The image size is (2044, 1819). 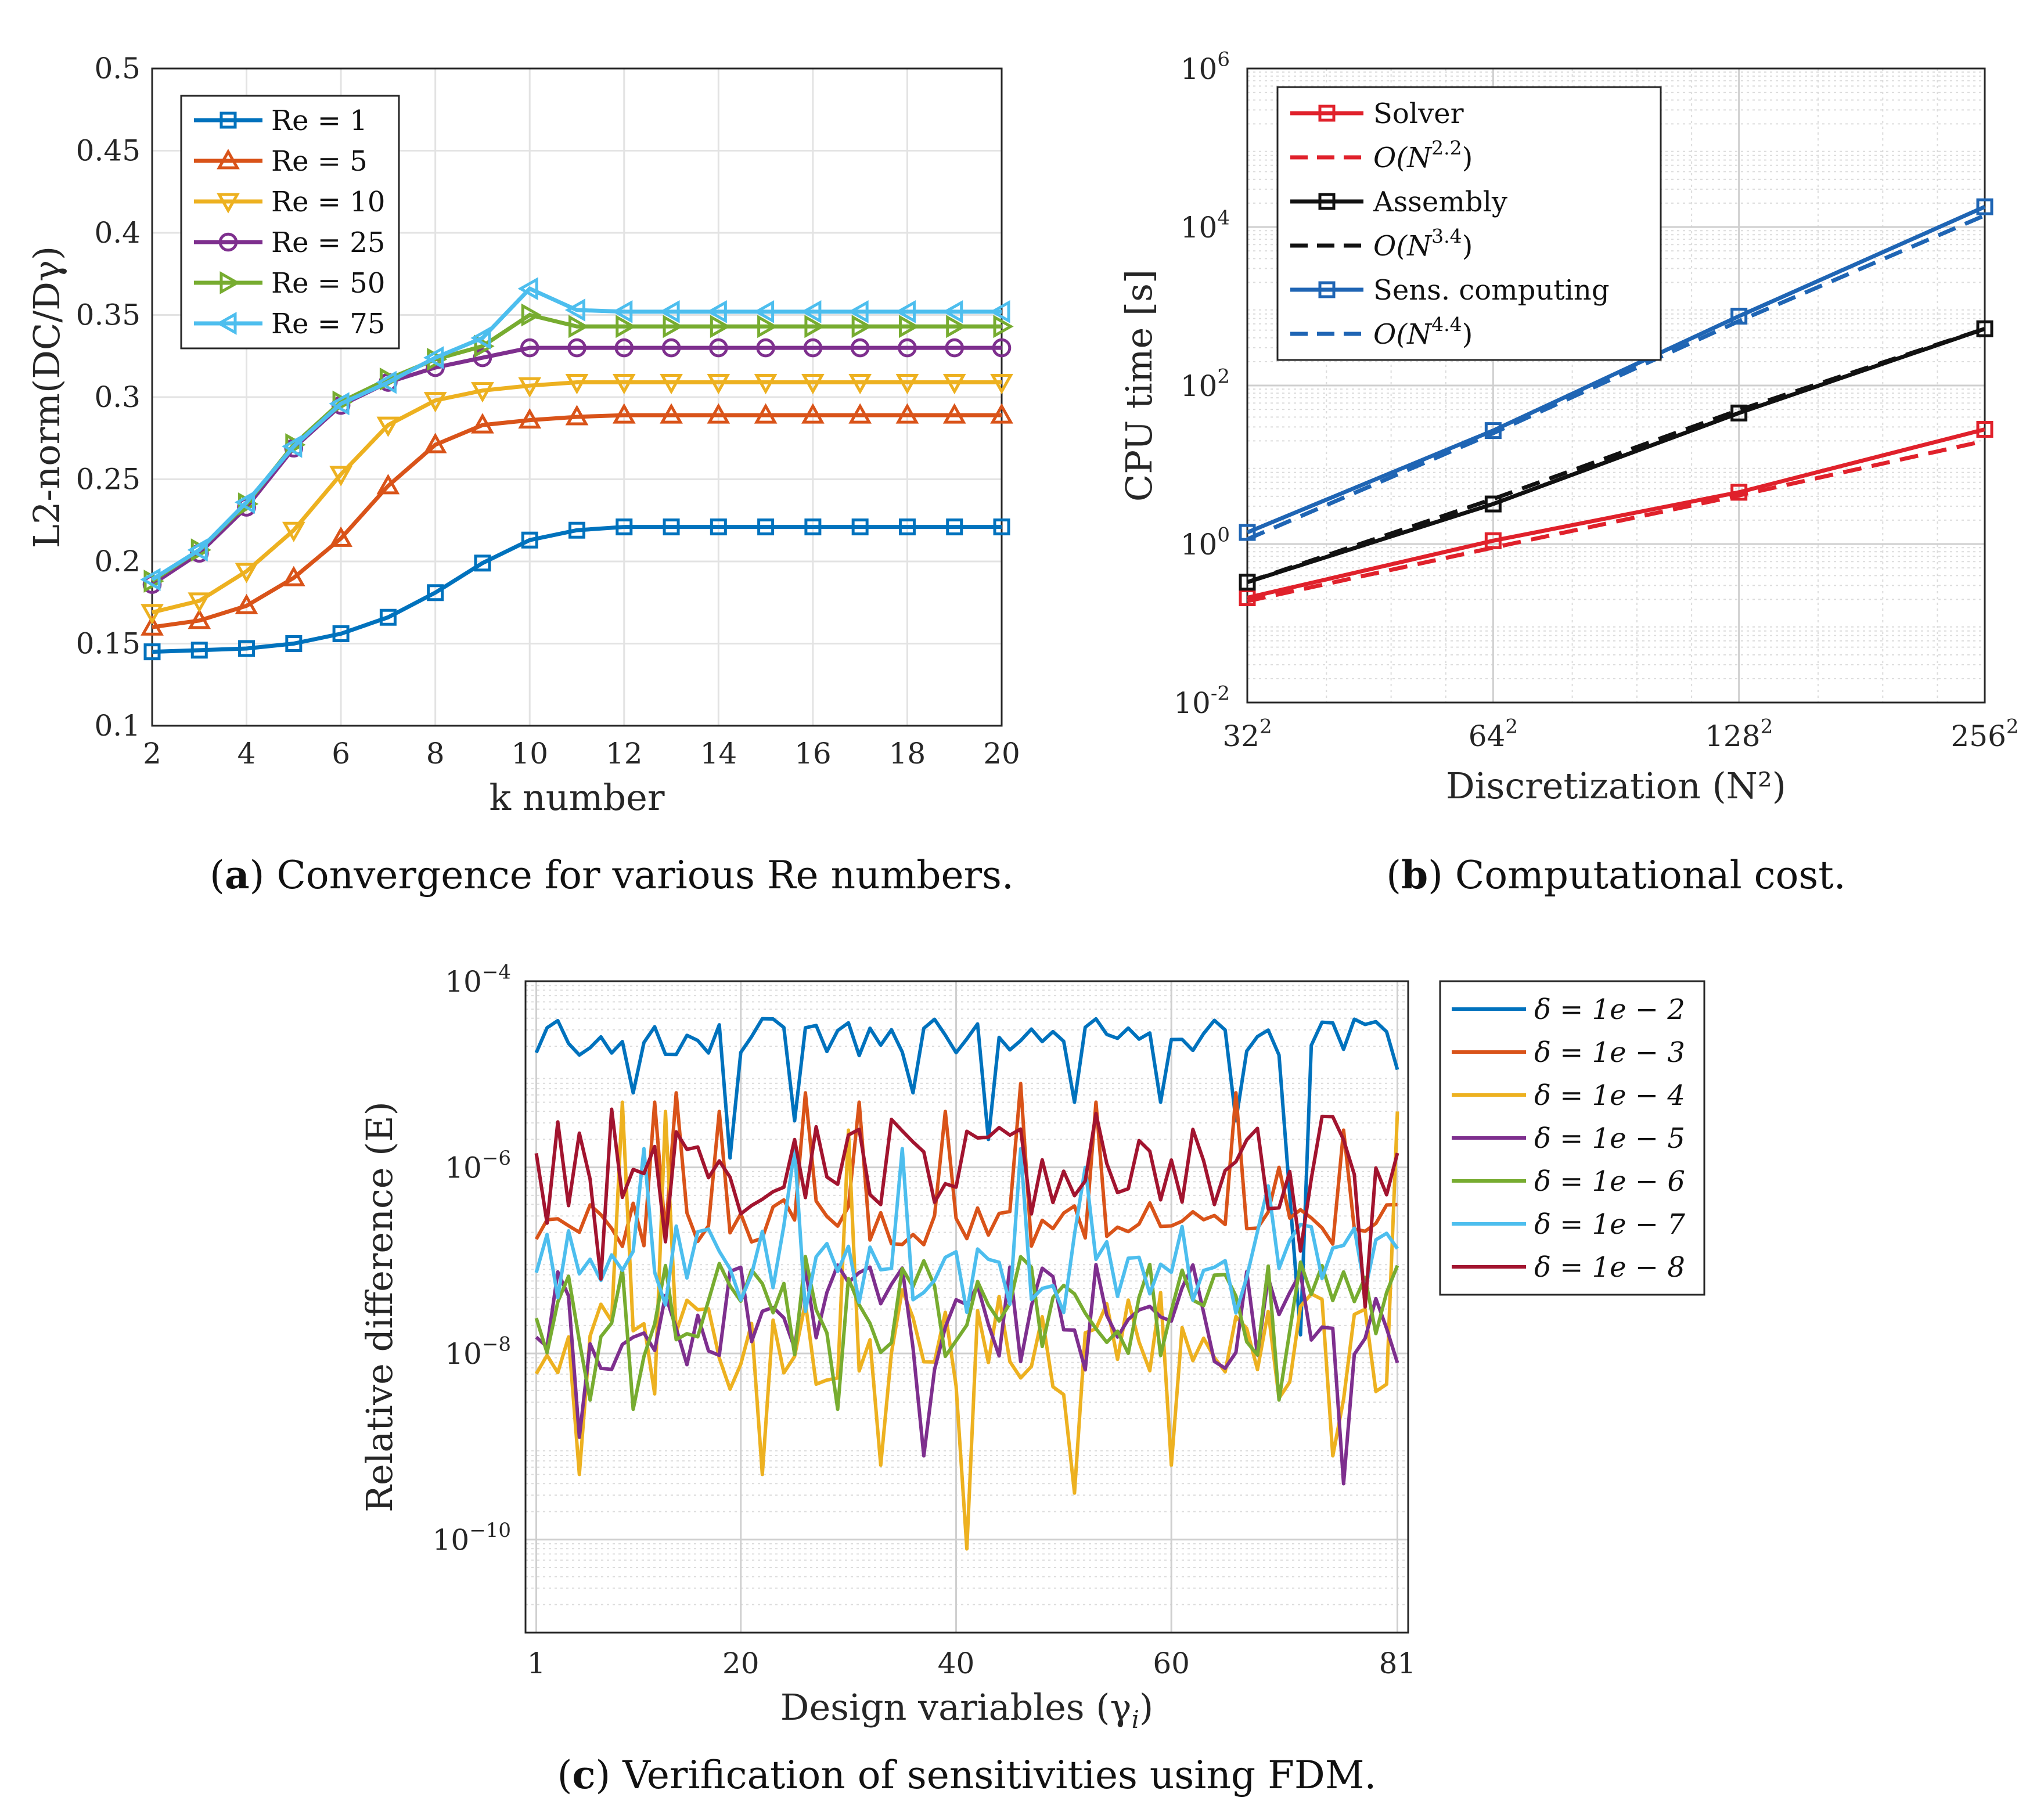 I want to click on x-tick-label-a: 6, so click(x=341, y=754).